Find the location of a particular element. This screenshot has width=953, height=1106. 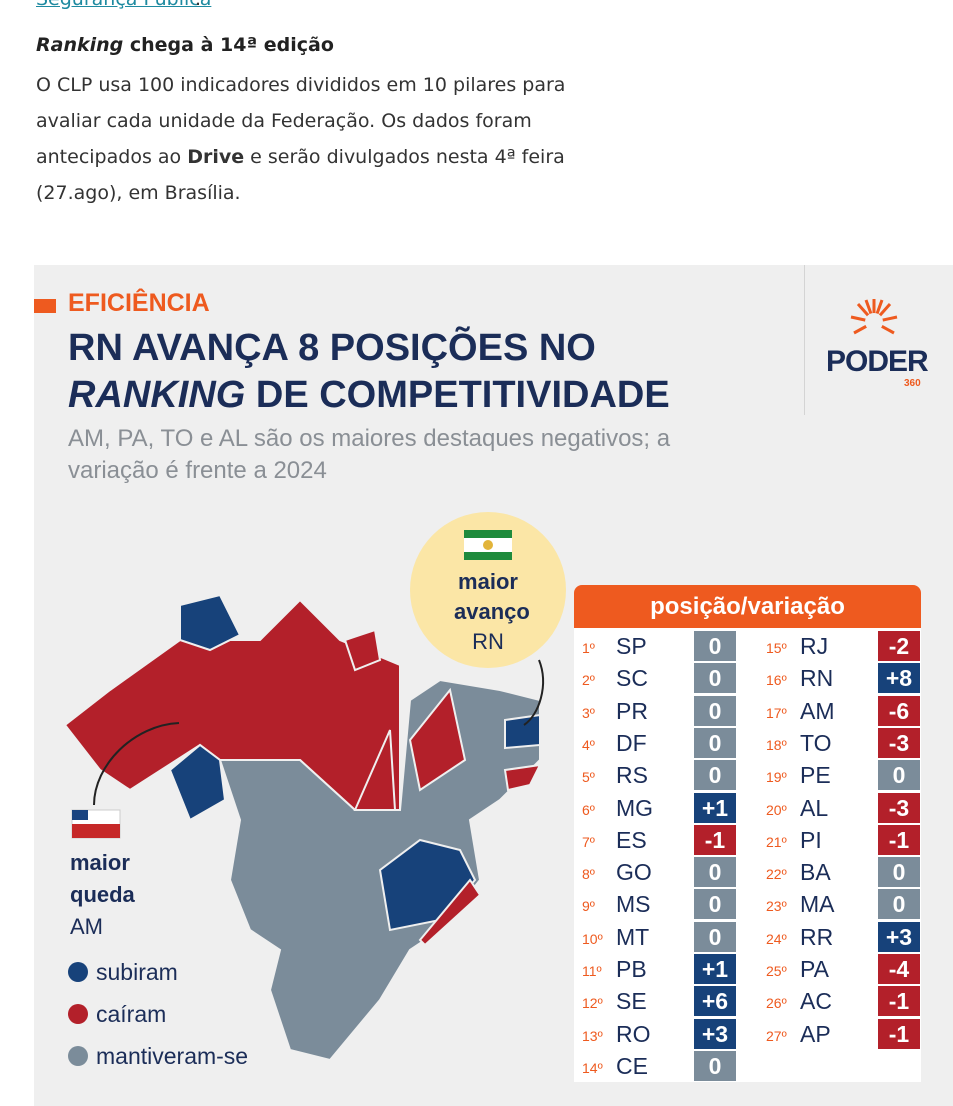

legend-item: caíram is located at coordinates (117, 1014).